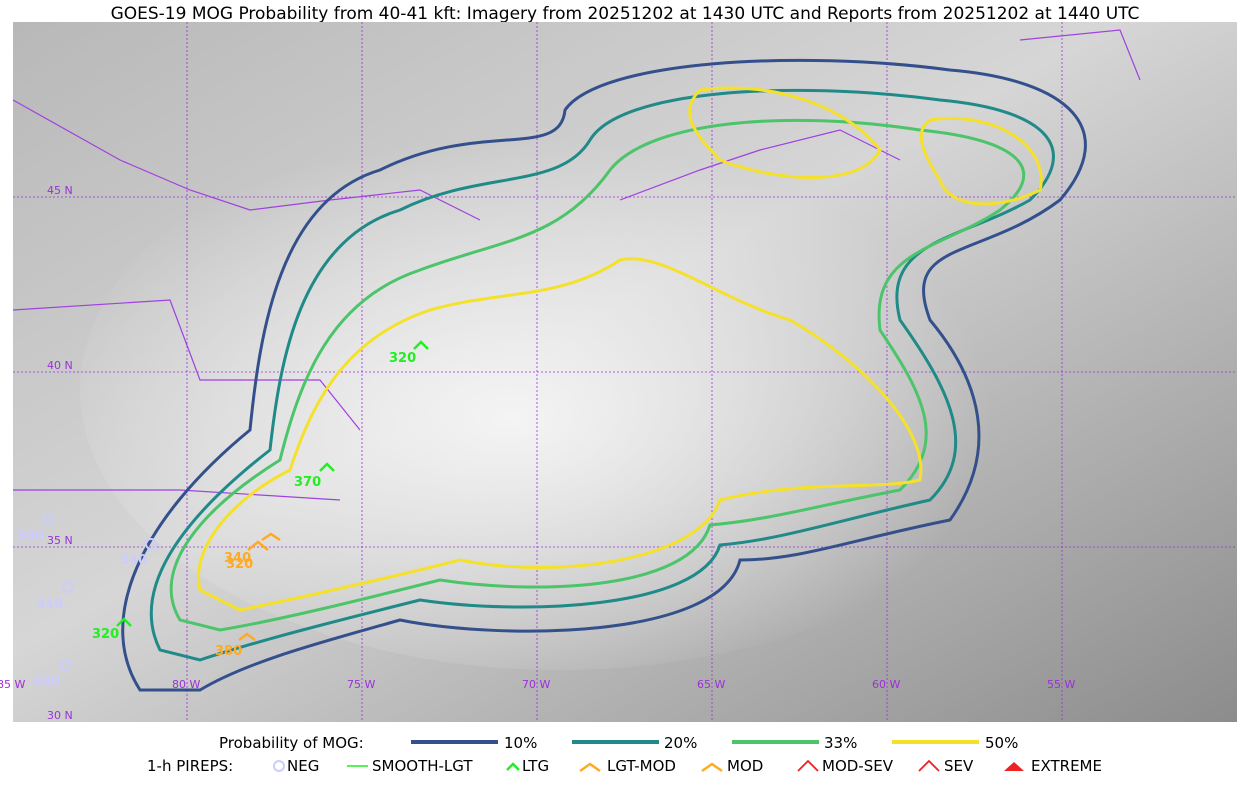 The height and width of the screenshot is (786, 1250). I want to click on mod-markers, so click(259, 586).